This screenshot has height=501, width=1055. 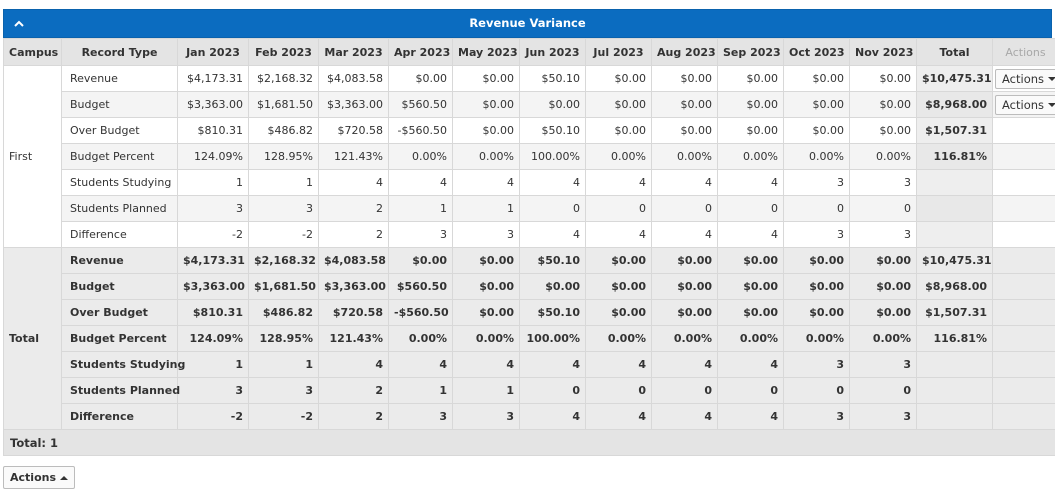 What do you see at coordinates (213, 286) in the screenshot?
I see `value-cell: $3,363.00` at bounding box center [213, 286].